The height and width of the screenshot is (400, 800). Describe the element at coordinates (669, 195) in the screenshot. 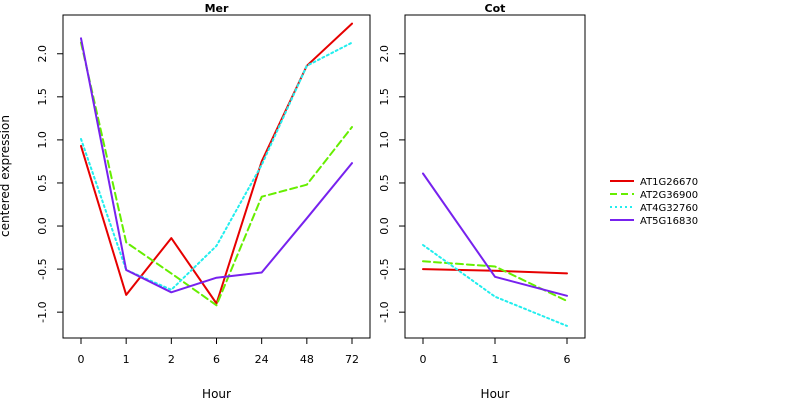

I see `legend-label: AT2G36900` at that location.